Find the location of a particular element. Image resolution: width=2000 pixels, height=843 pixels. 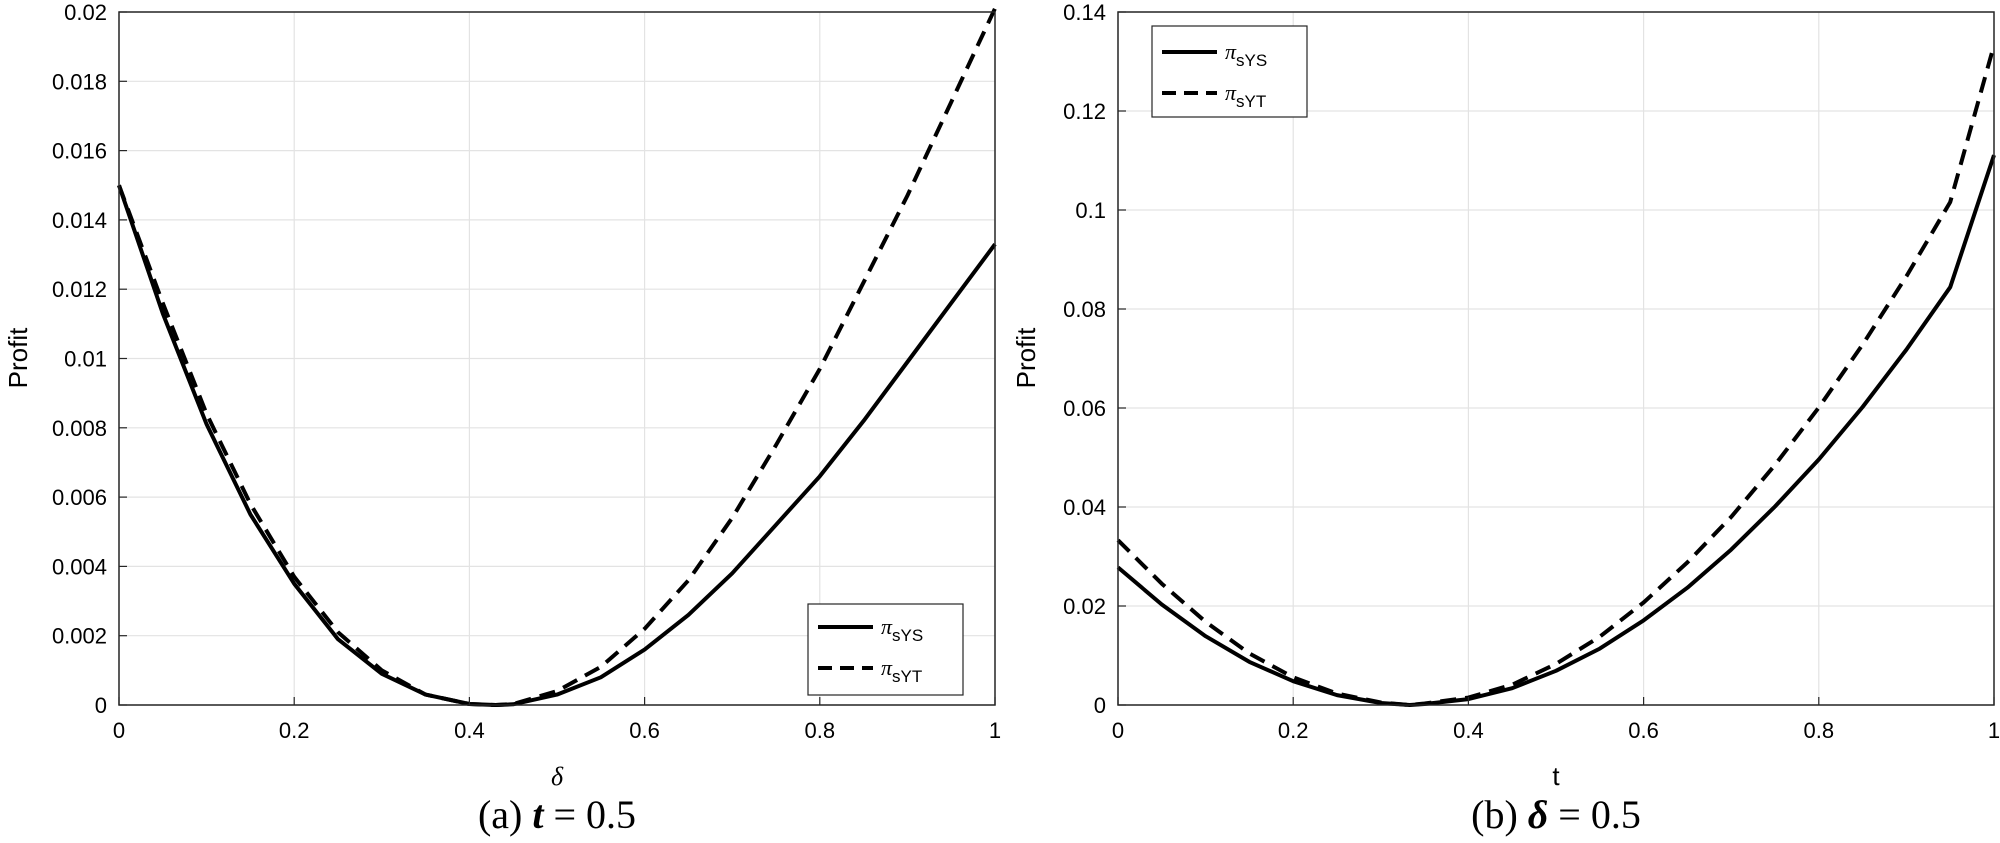

y-tick-label: 0.018 is located at coordinates (79, 81).